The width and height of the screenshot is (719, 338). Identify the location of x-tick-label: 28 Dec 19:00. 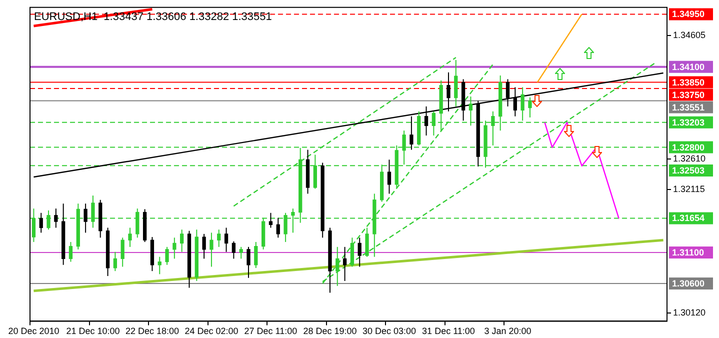
(330, 331).